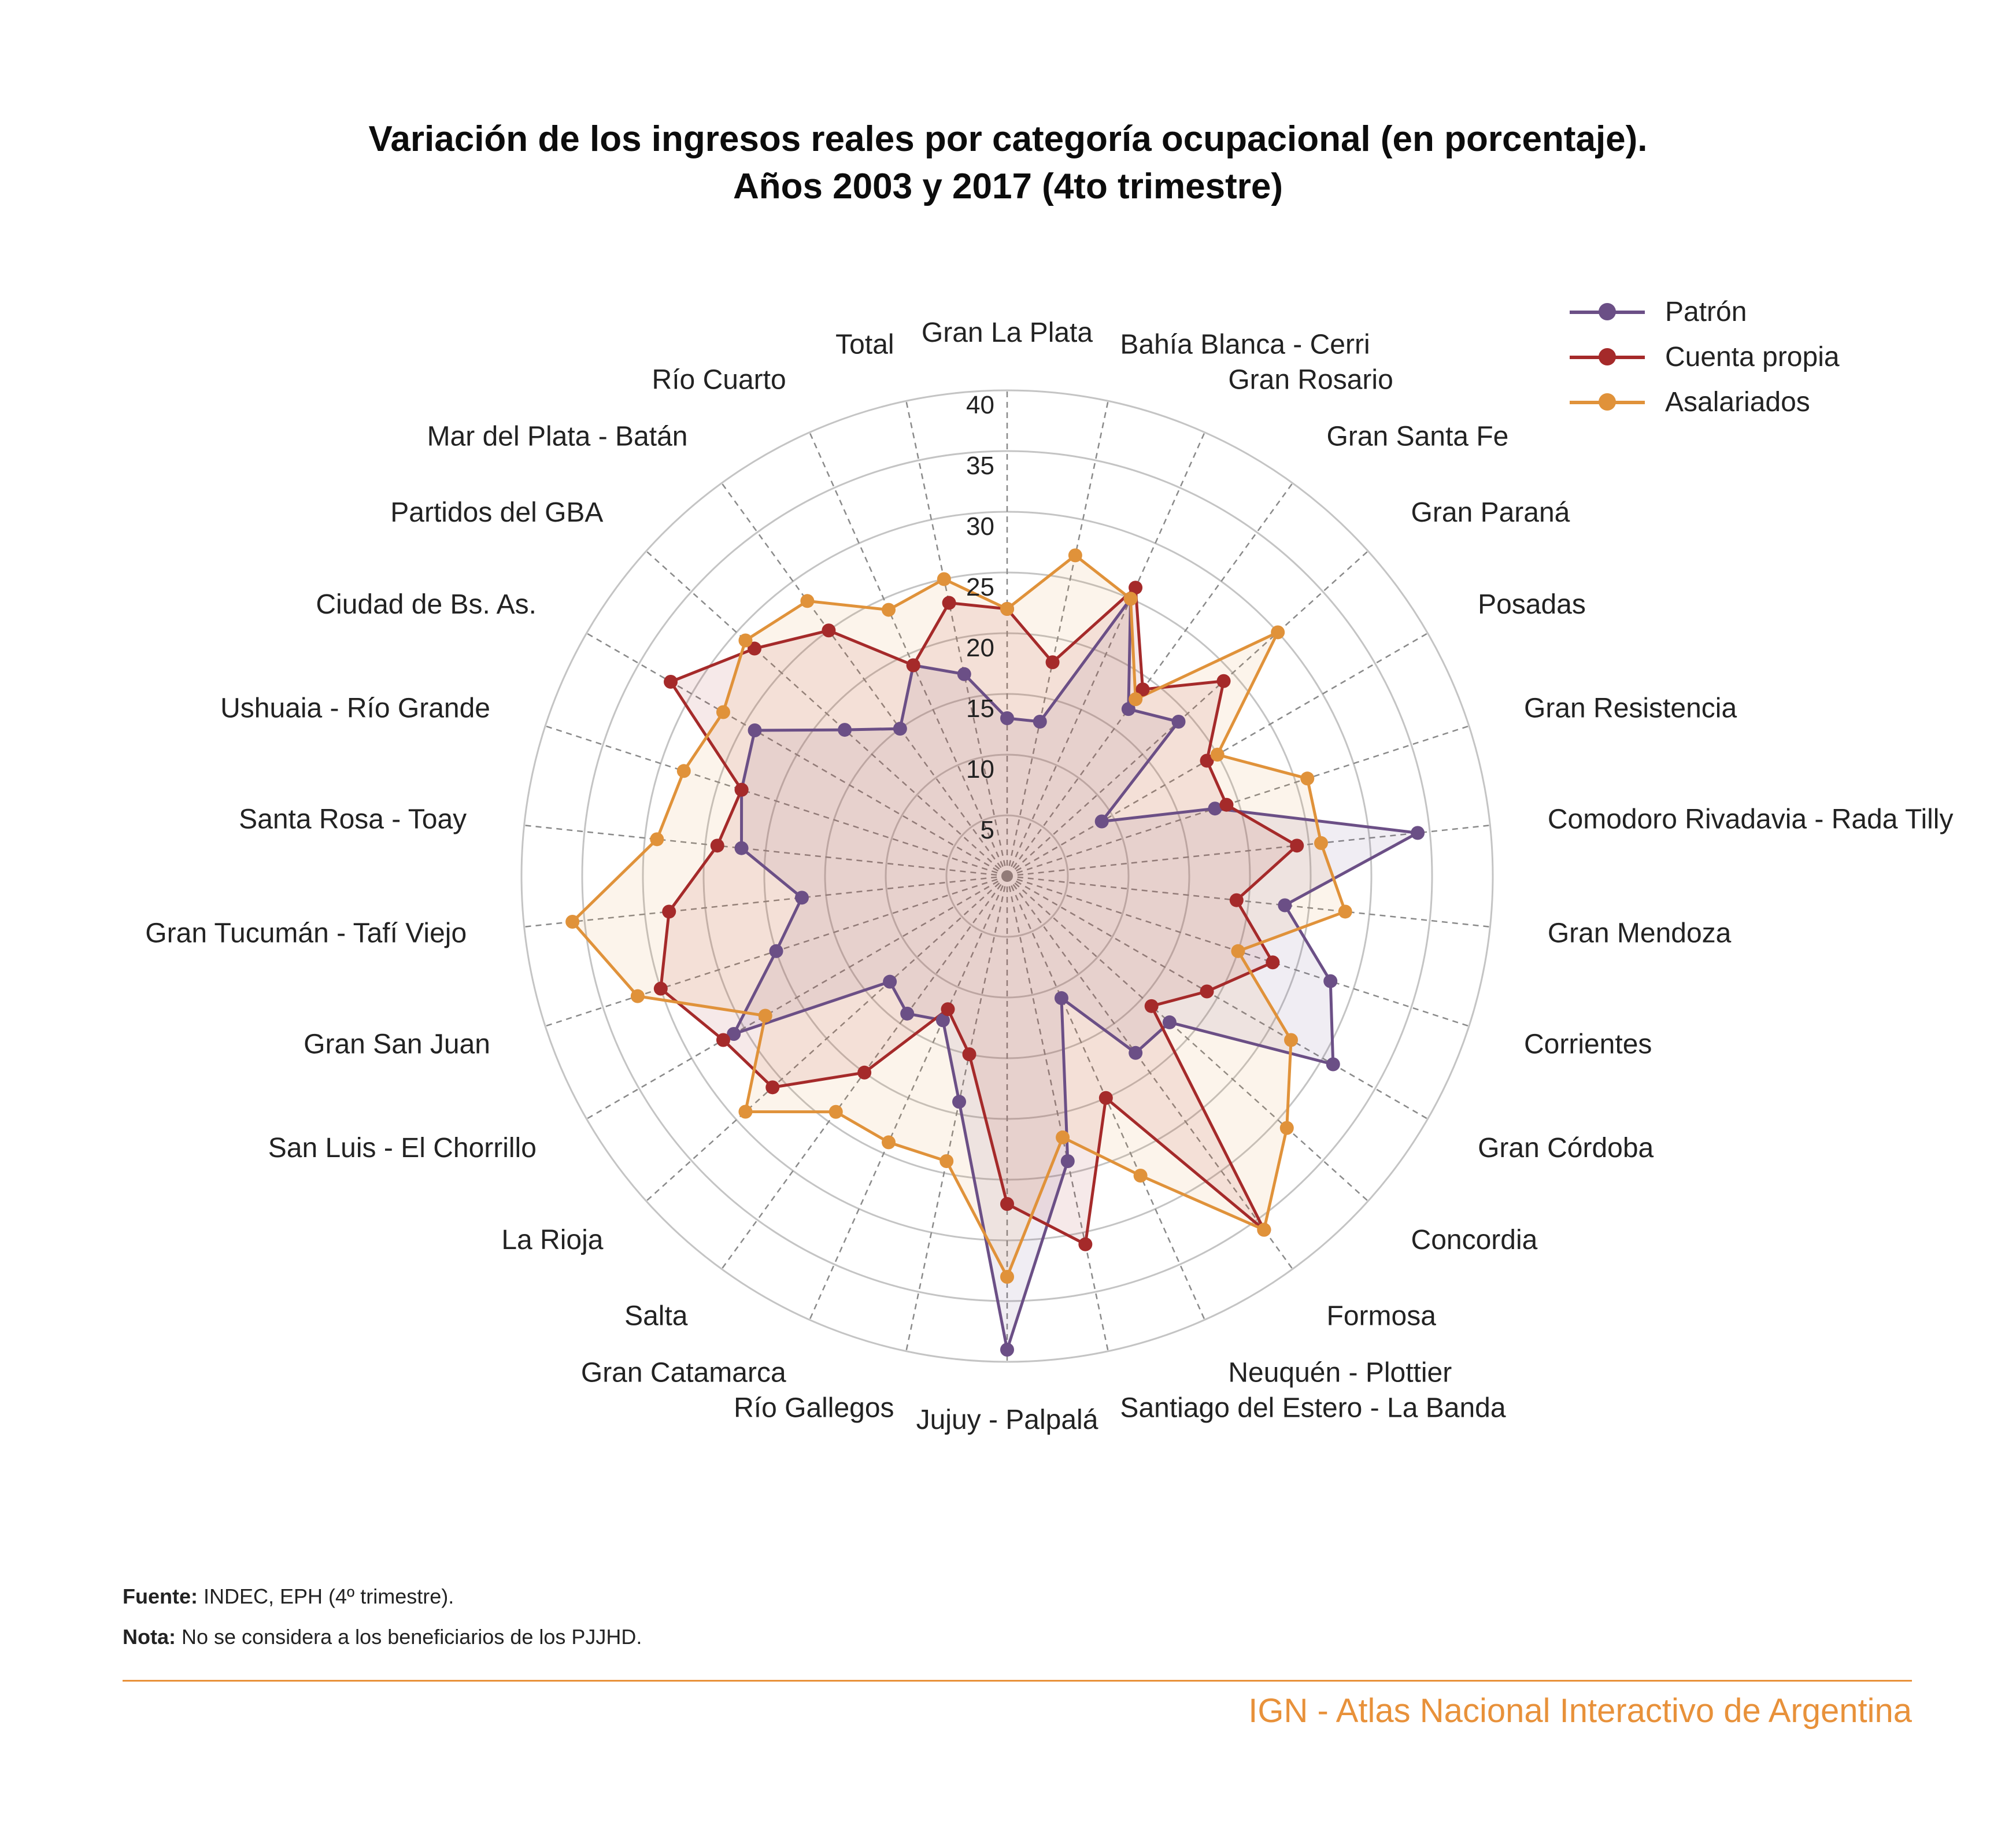 The width and height of the screenshot is (2016, 1836). I want to click on spoke-gran-mendoza, so click(1248, 901).